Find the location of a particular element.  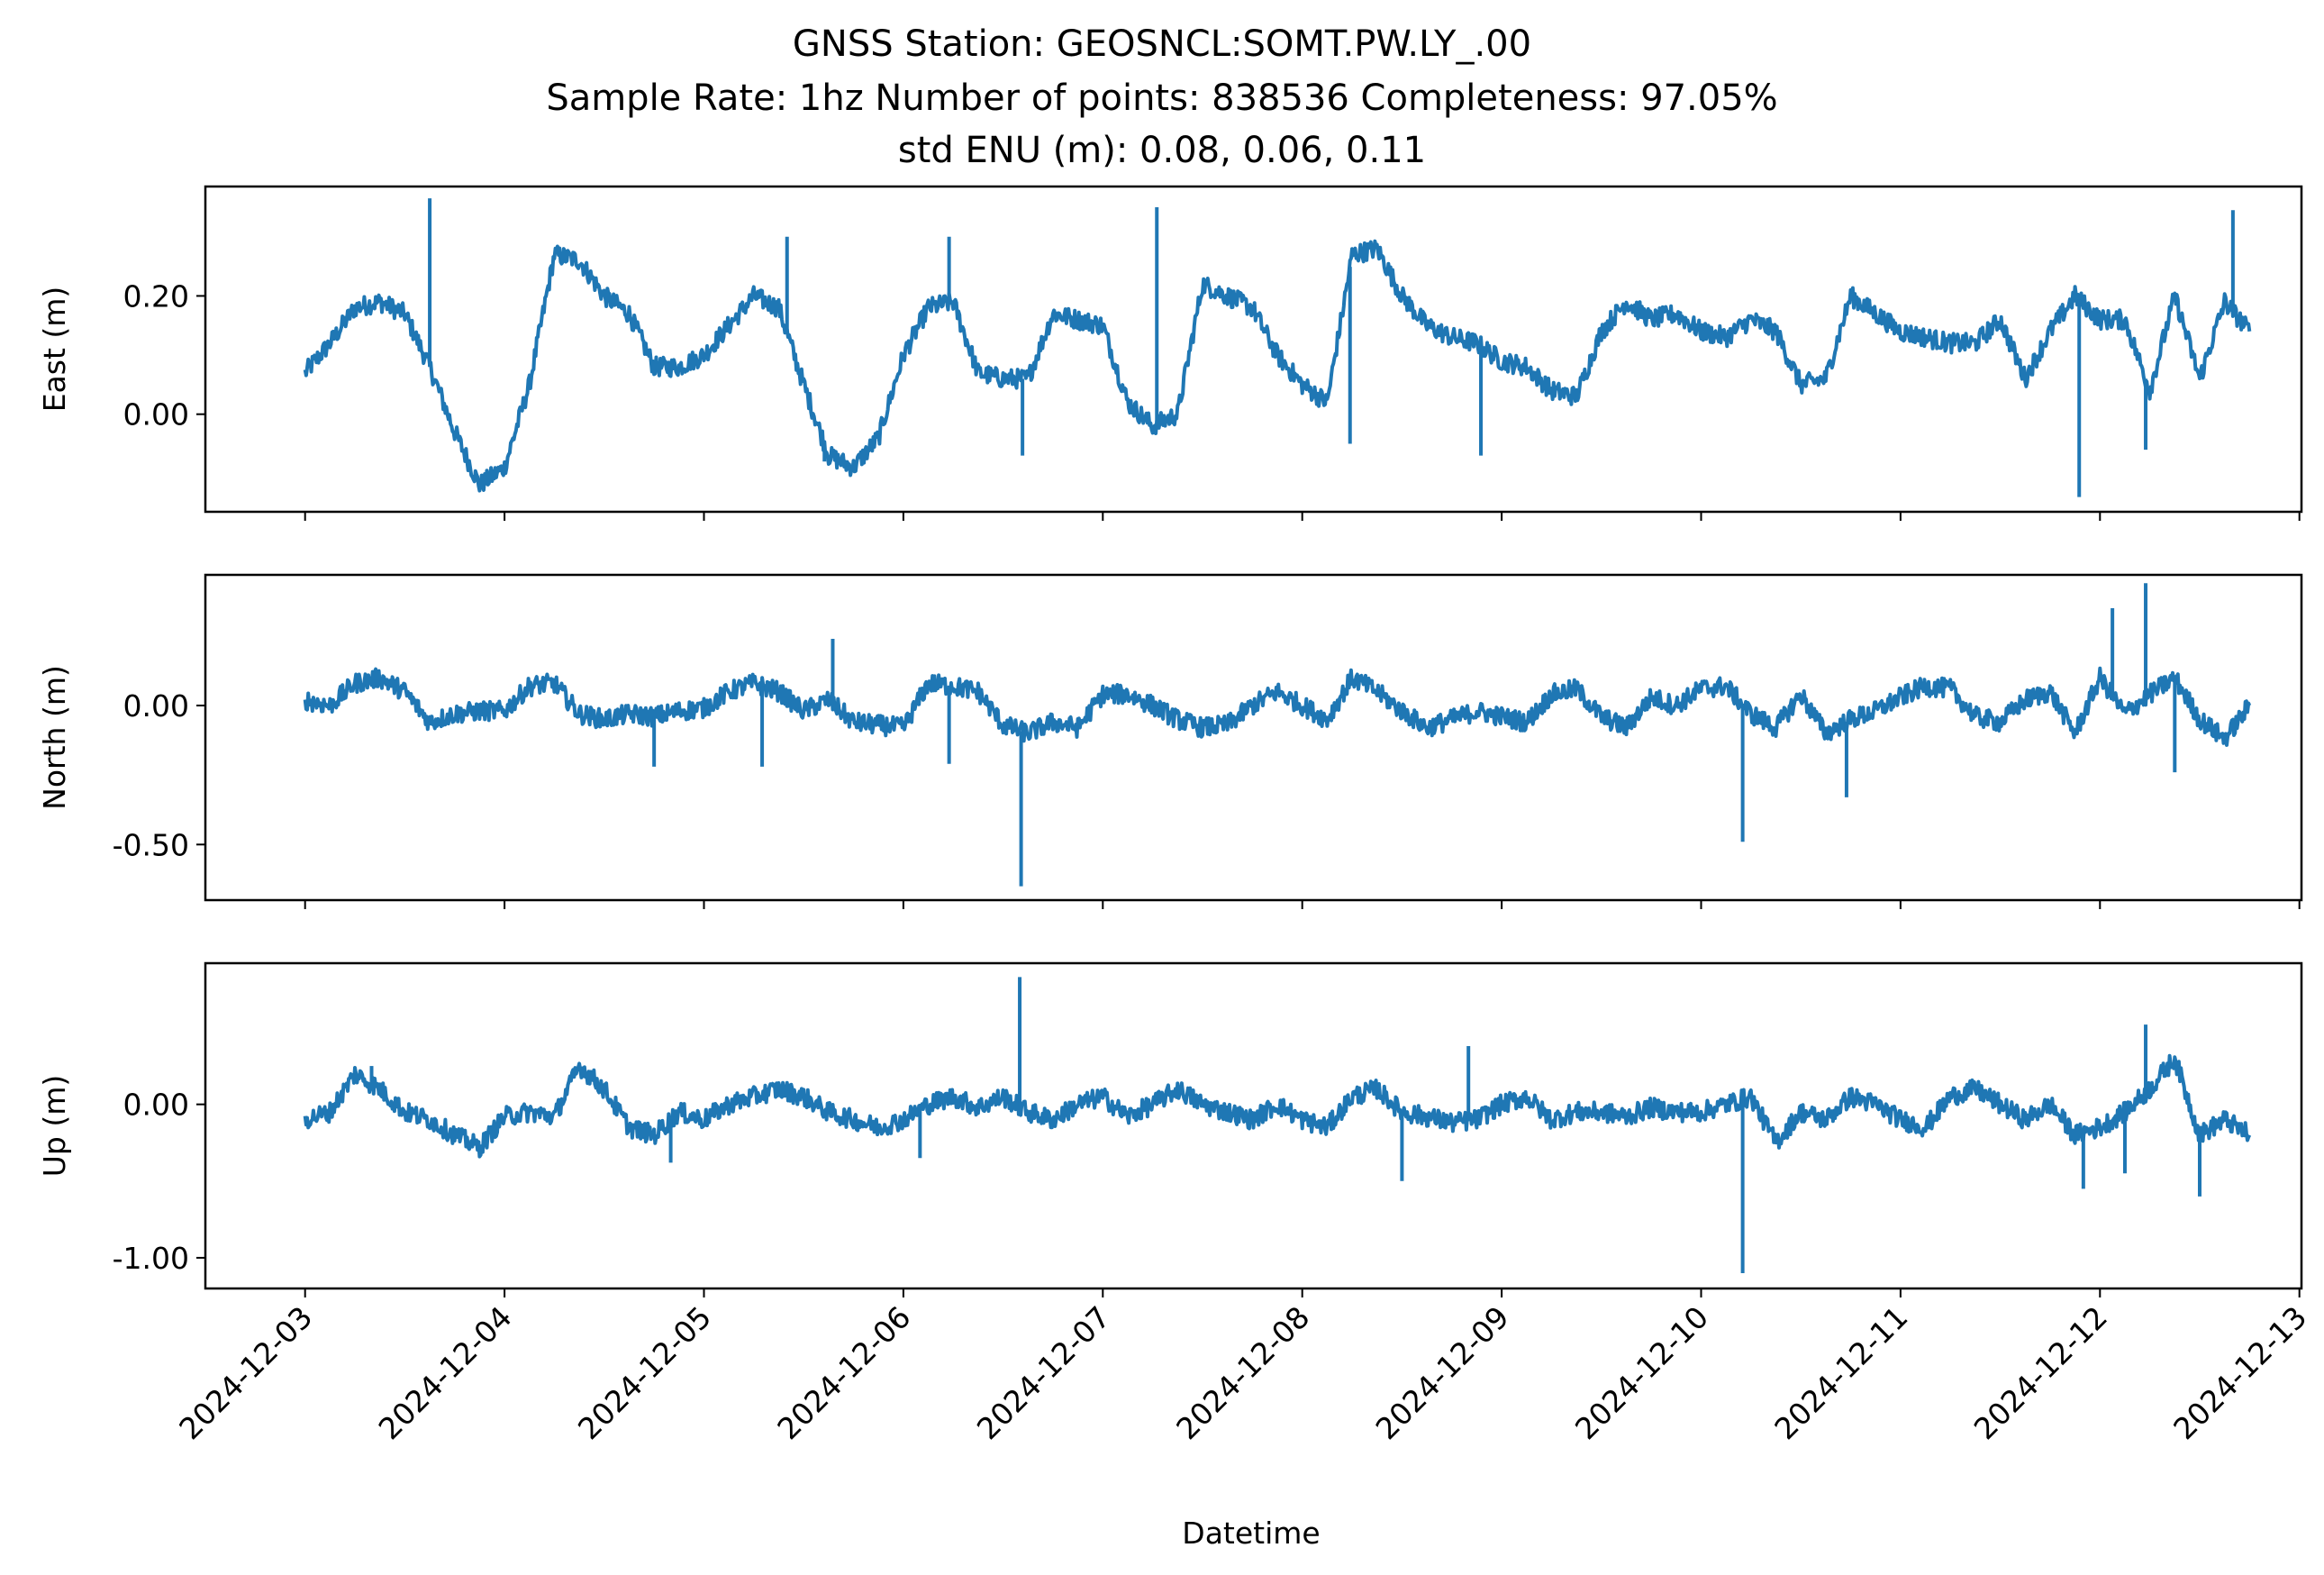

y-axis-label: East (m) is located at coordinates (55, 350).